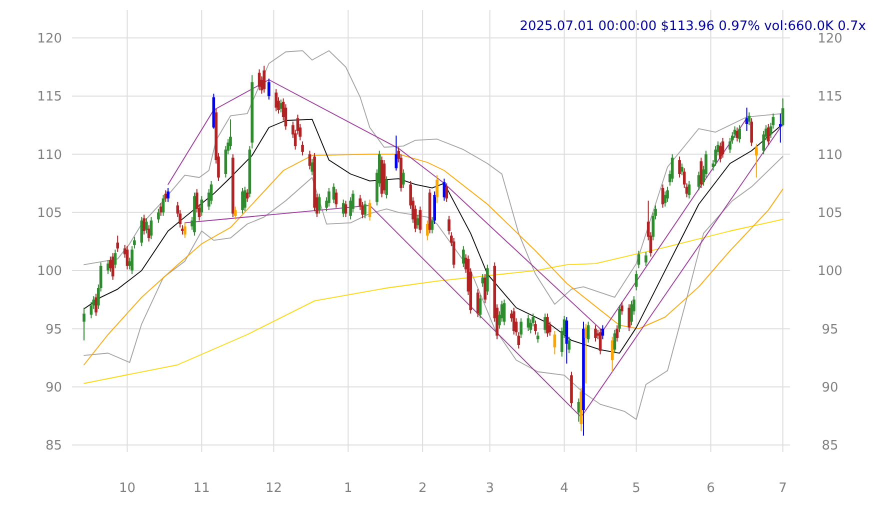 This screenshot has width=876, height=505. I want to click on y-tick-label: 100, so click(49, 272).